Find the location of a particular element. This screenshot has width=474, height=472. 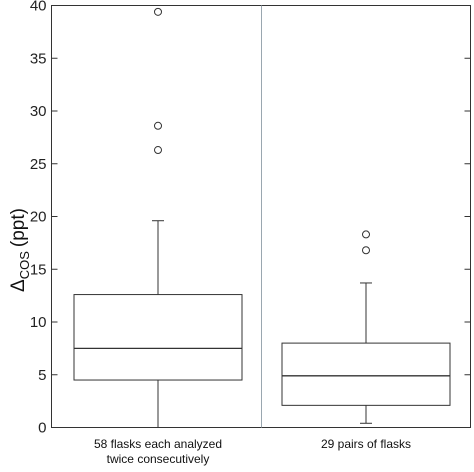

category-label-line: twice consecutively is located at coordinates (158, 459).